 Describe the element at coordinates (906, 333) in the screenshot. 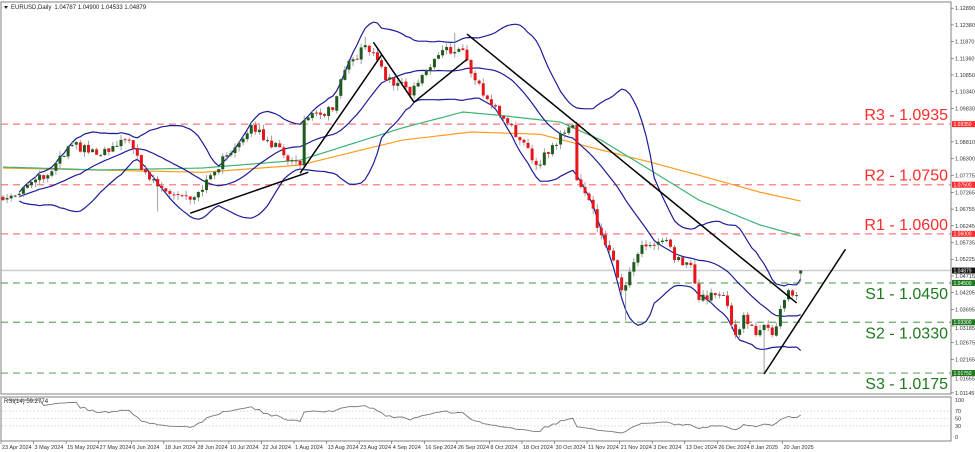

I see `support-level-label: S2 - 1.0330` at that location.